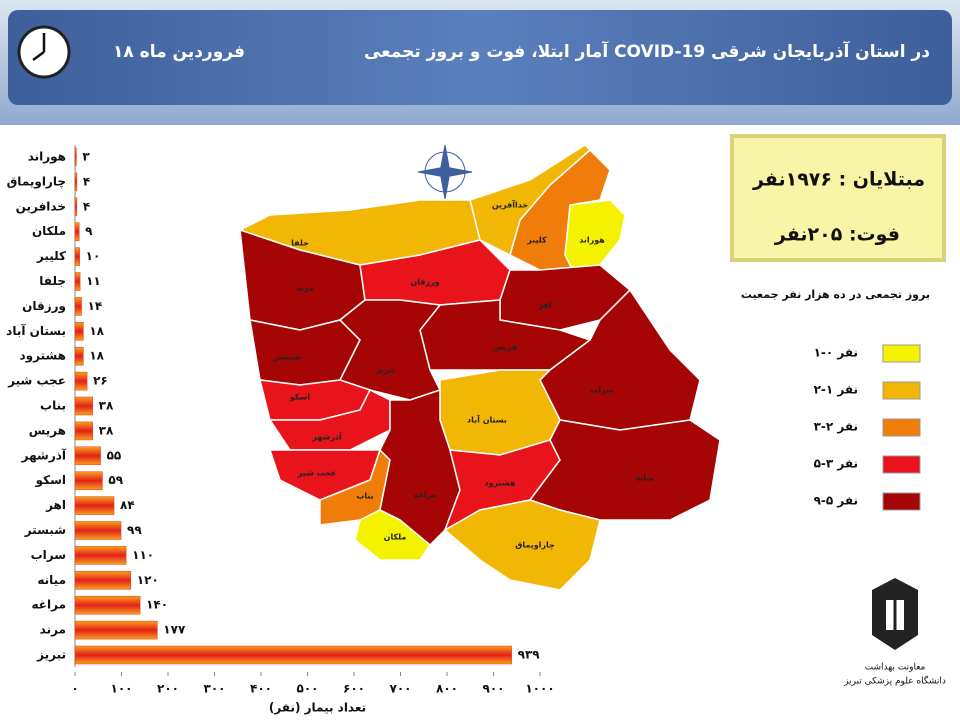  I want to click on logo-line2: دانشگاه علوم پزشکی تبریز, so click(894, 681).